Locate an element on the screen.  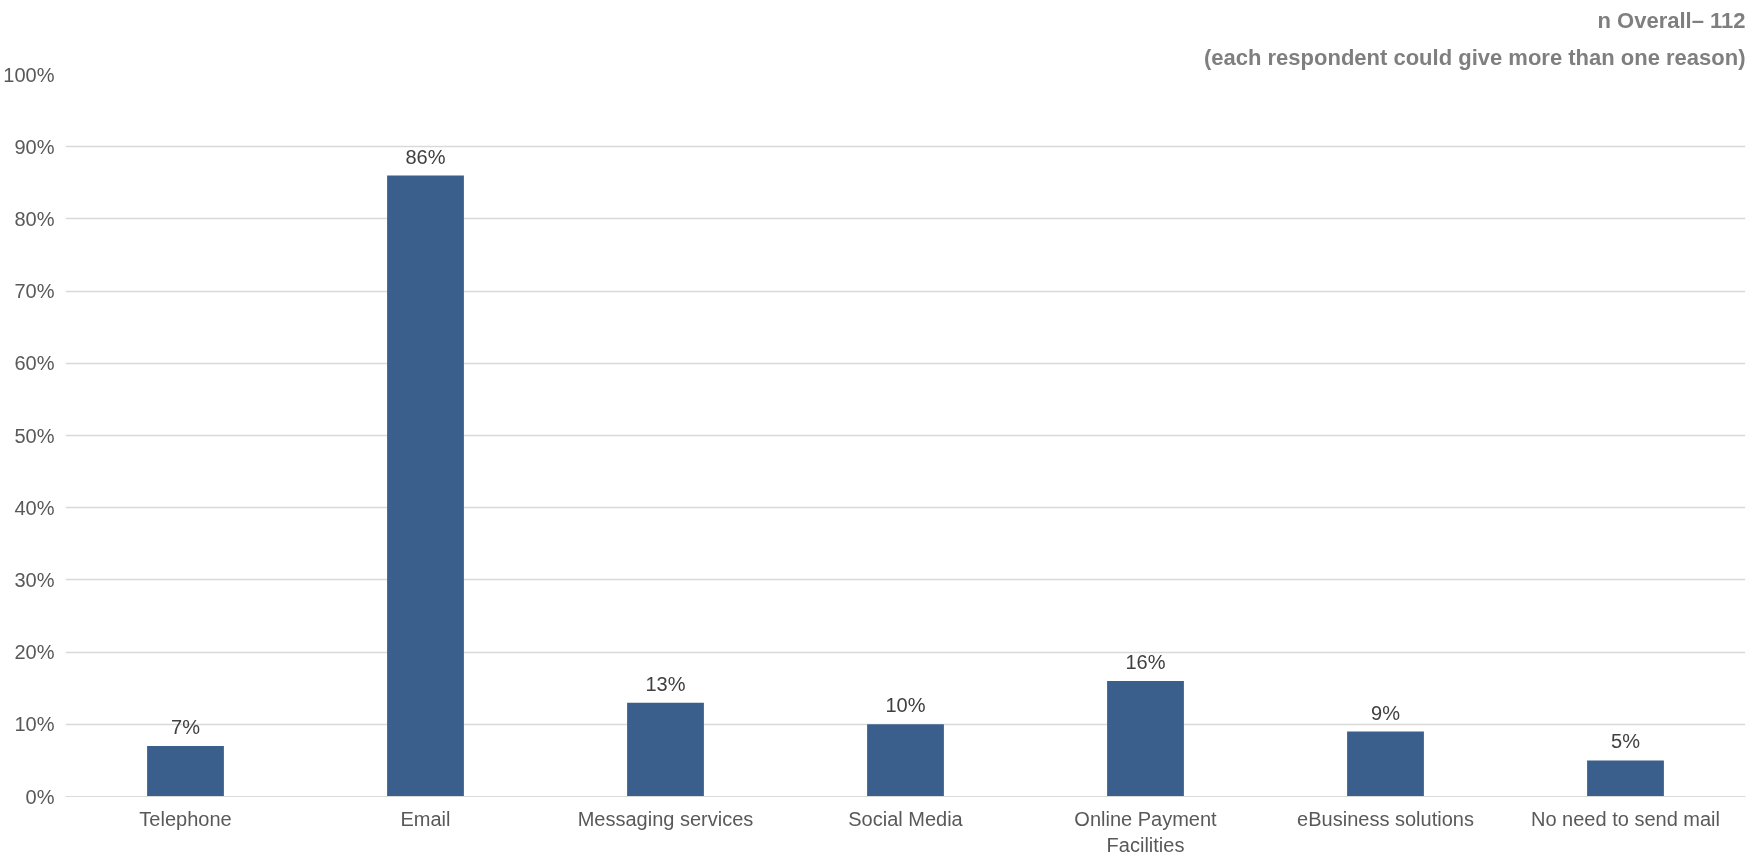
y-tick-label: 70% is located at coordinates (34, 291).